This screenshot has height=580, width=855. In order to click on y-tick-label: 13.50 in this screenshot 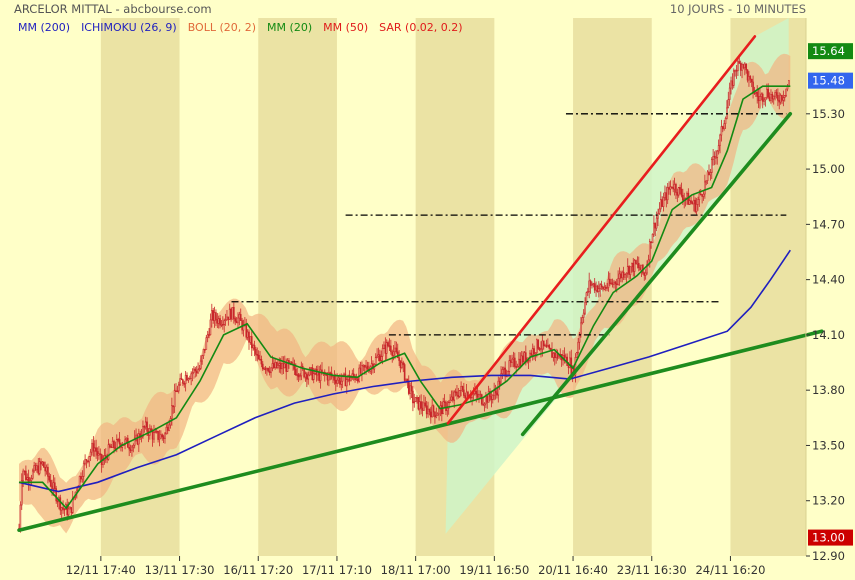, I will do `click(828, 445)`.